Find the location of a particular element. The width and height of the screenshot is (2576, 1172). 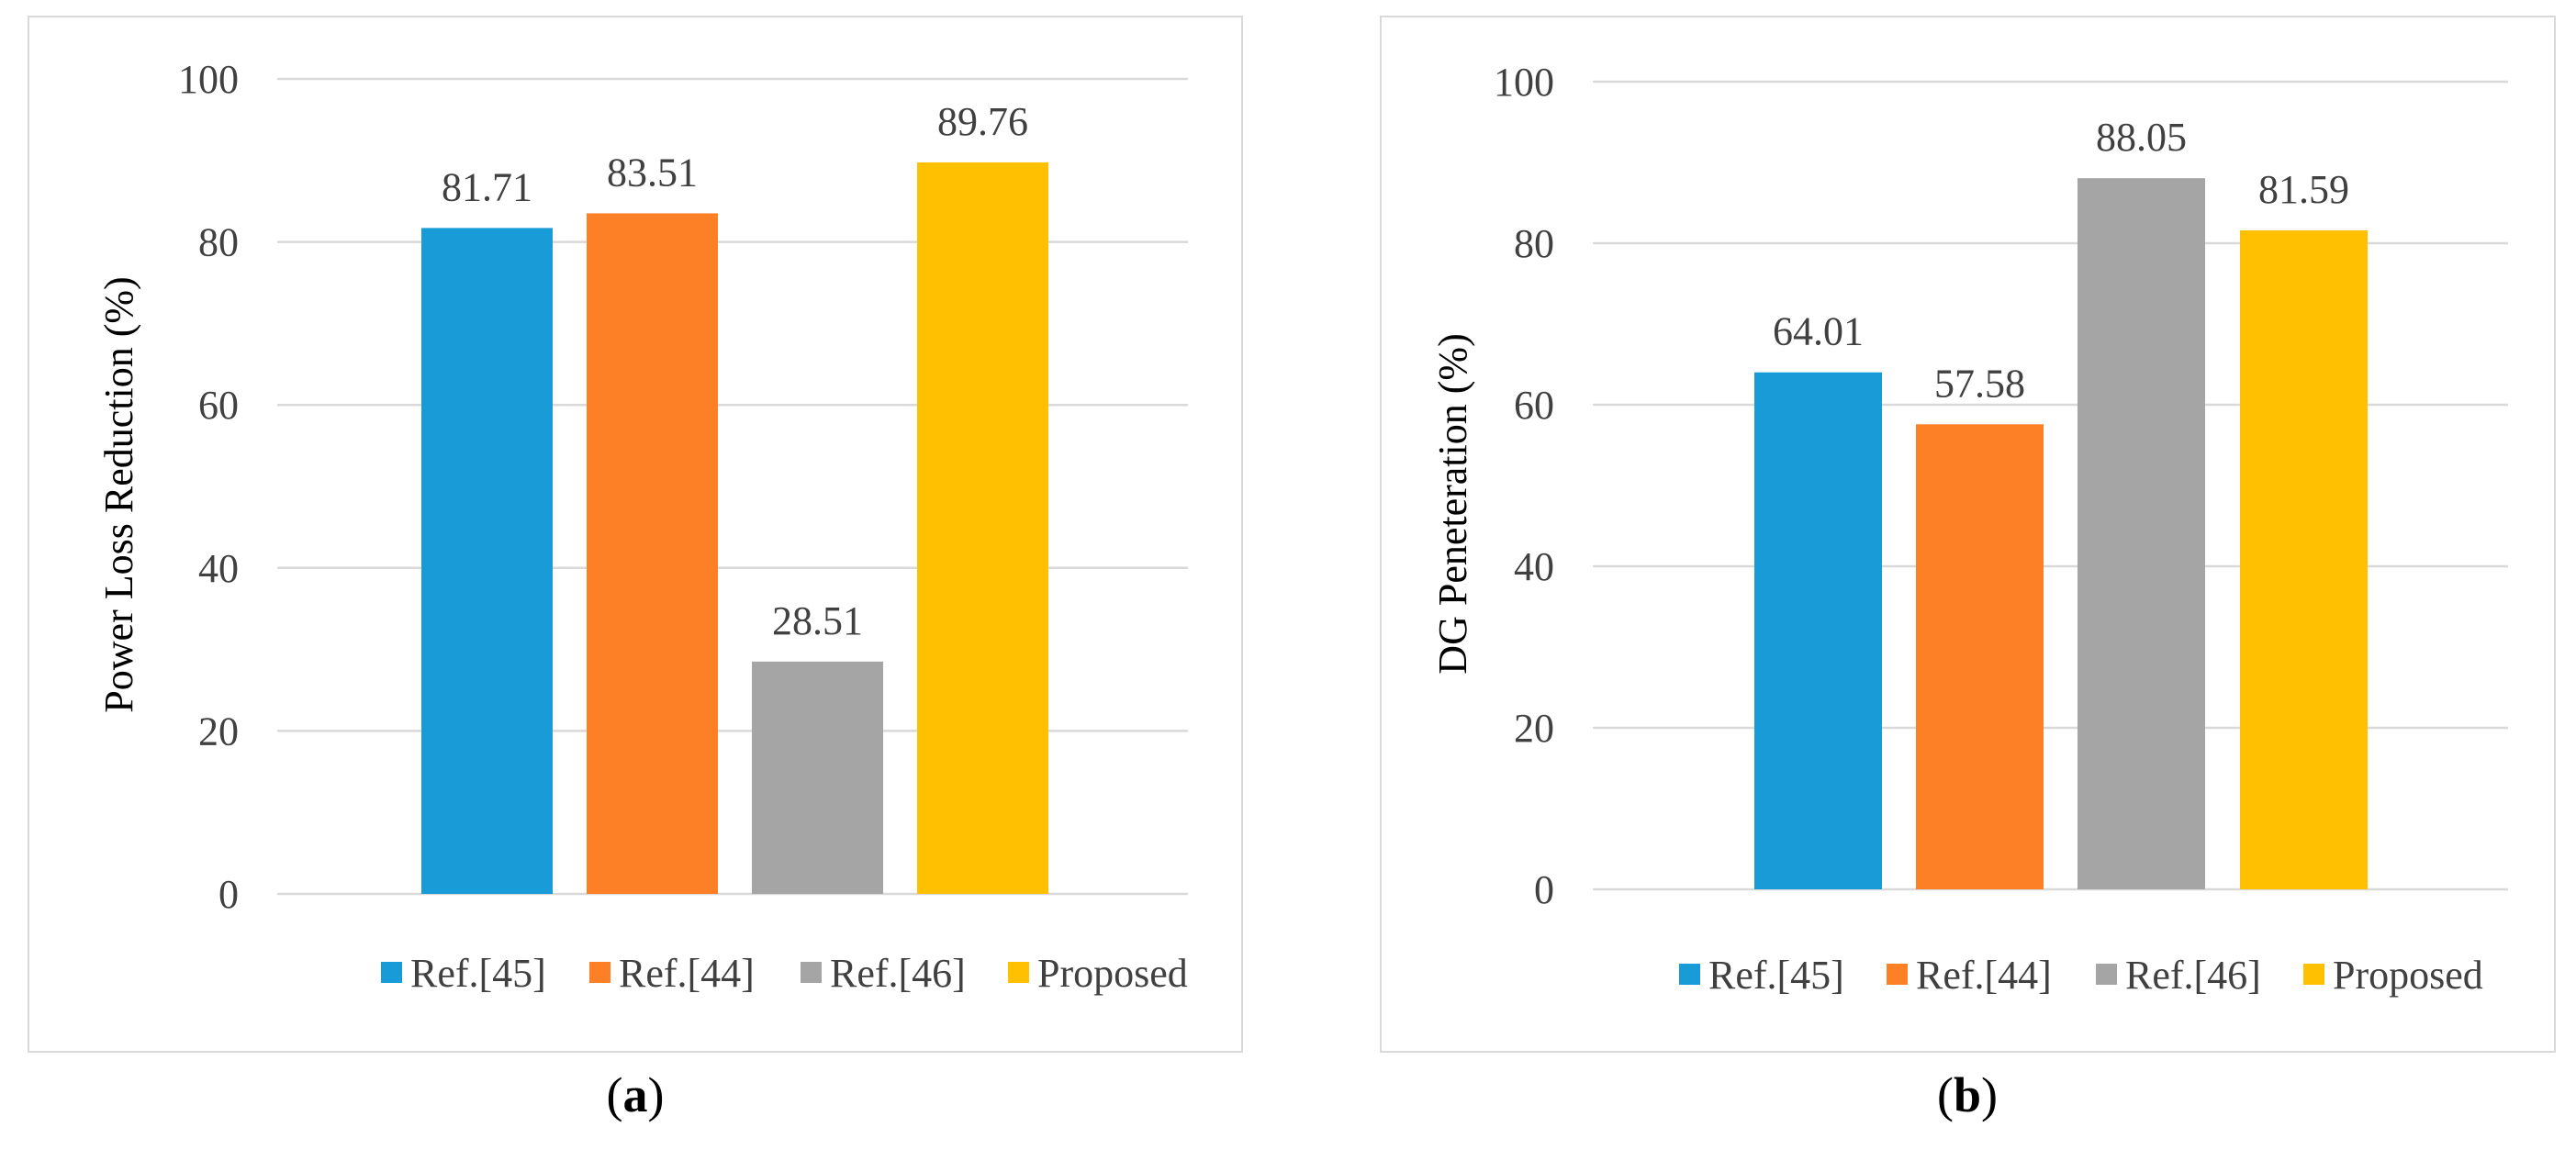

data-label-b-3: 88.05 is located at coordinates (2141, 137).